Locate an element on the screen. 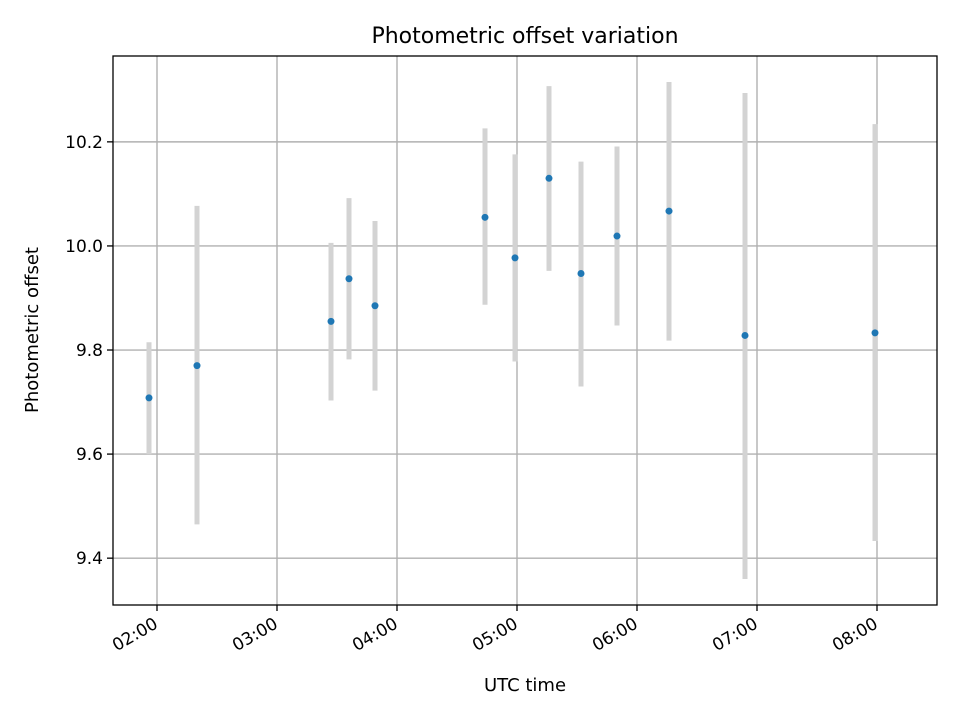 Image resolution: width=960 pixels, height=720 pixels. y-axis-label: Photometric offset is located at coordinates (32, 330).